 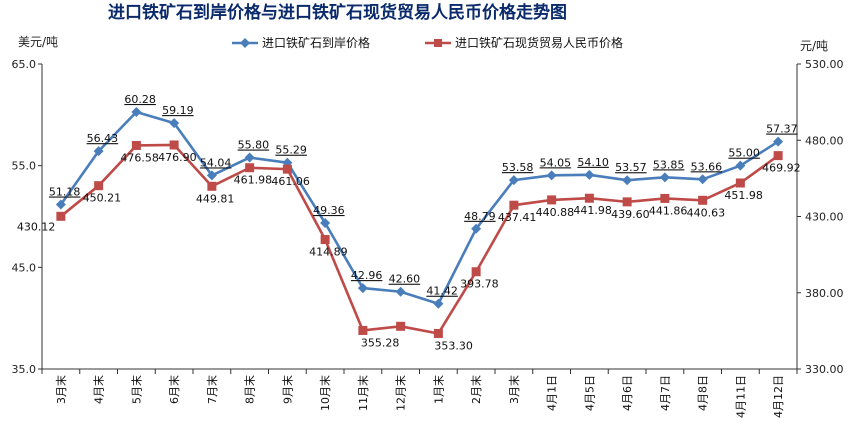 I want to click on data-label: 49.36, so click(x=329, y=210).